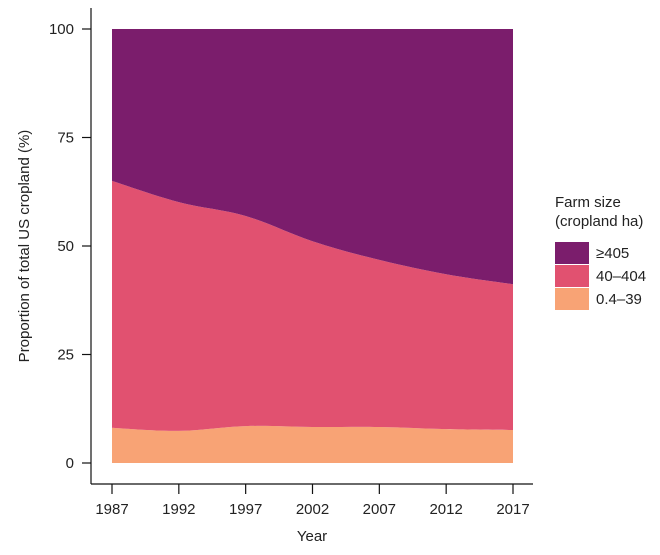  Describe the element at coordinates (621, 276) in the screenshot. I see `legend-label-medium: 40–404` at that location.